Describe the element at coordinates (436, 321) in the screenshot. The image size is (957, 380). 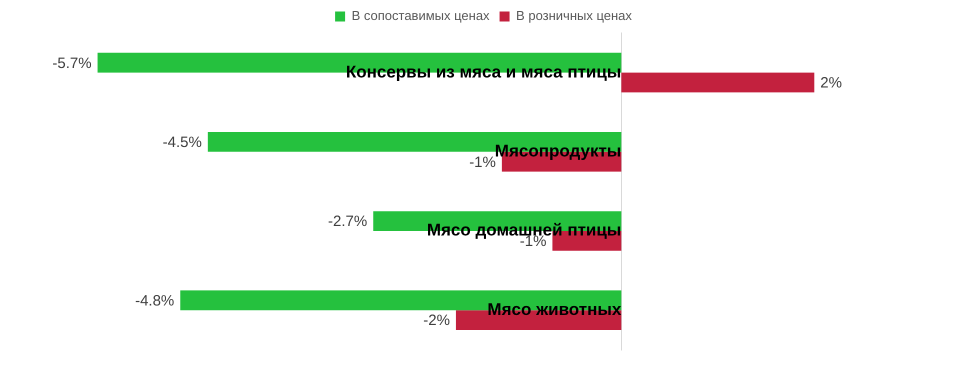
I see `data-label: -2%` at that location.